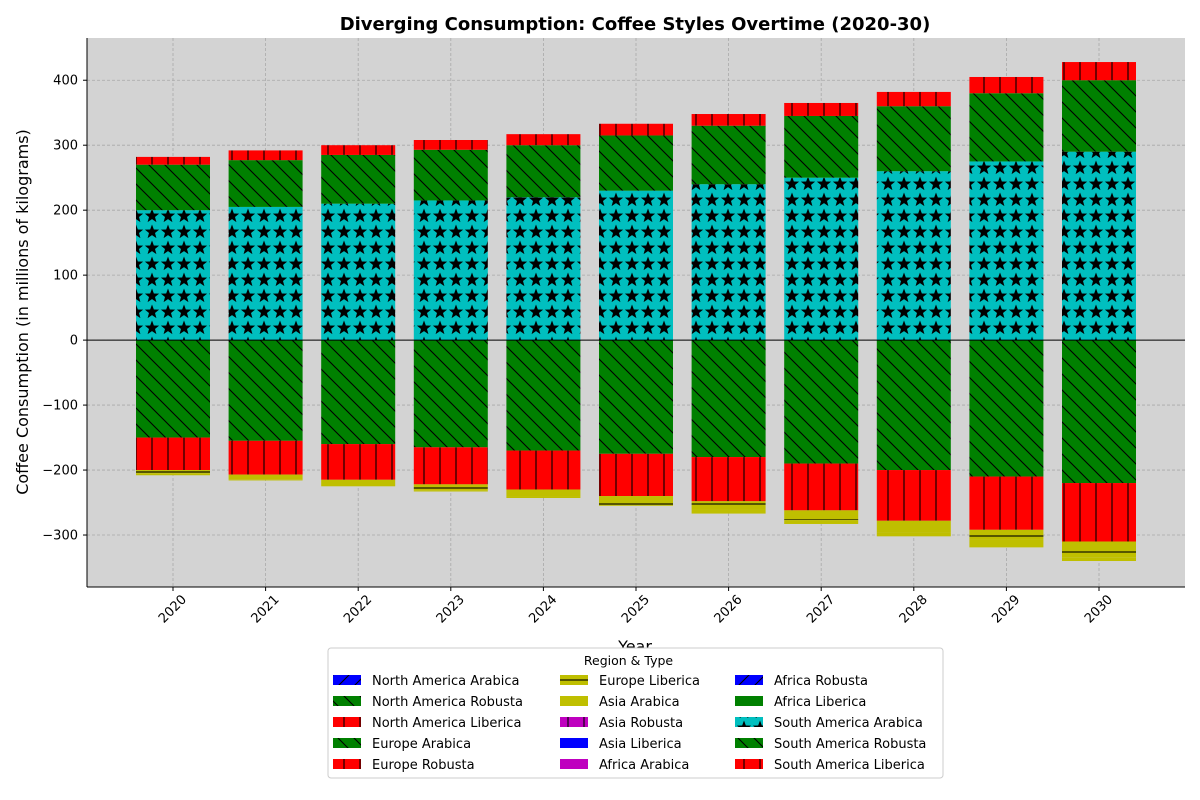 The image size is (1200, 800). I want to click on legend-item-africa-liberica: Africa Liberica, so click(800, 702).